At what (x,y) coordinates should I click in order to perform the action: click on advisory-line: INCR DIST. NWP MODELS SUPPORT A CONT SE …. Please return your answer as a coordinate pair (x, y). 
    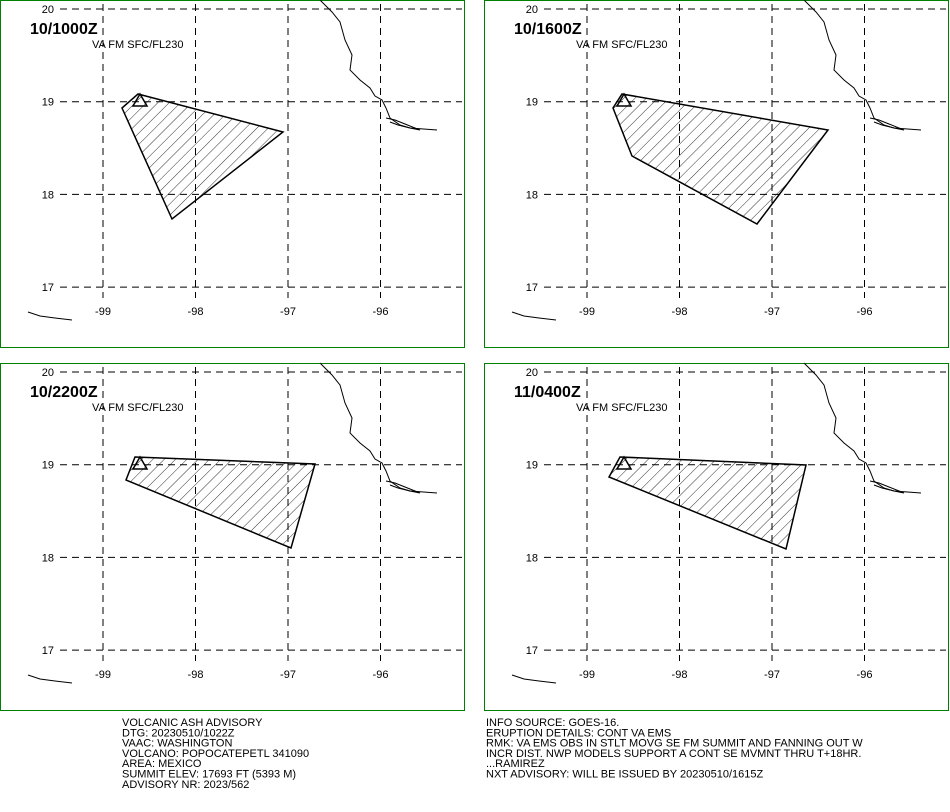
    Looking at the image, I should click on (673, 754).